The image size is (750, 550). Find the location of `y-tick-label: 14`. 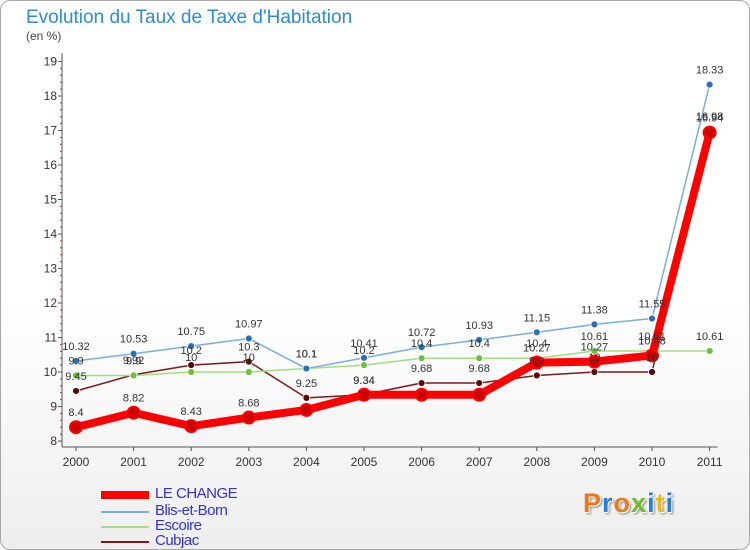

y-tick-label: 14 is located at coordinates (51, 234).